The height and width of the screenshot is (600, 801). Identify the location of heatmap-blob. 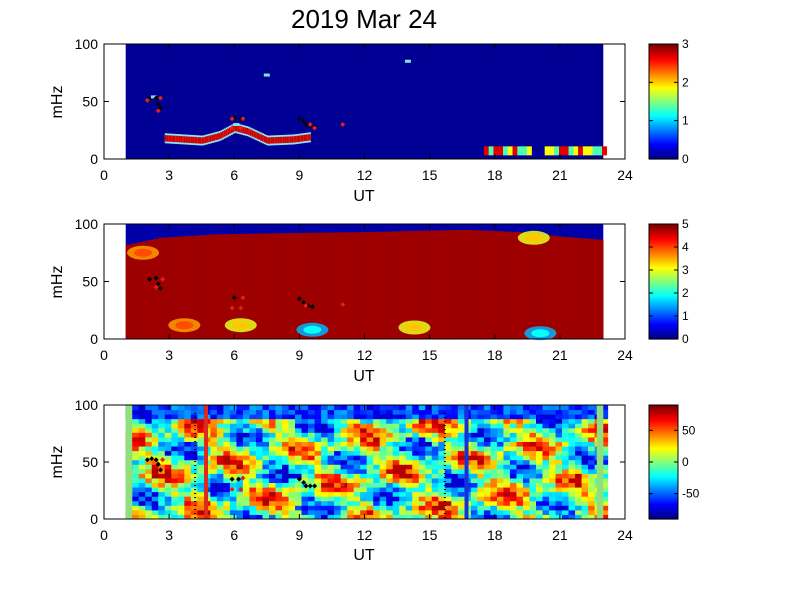
(414, 327).